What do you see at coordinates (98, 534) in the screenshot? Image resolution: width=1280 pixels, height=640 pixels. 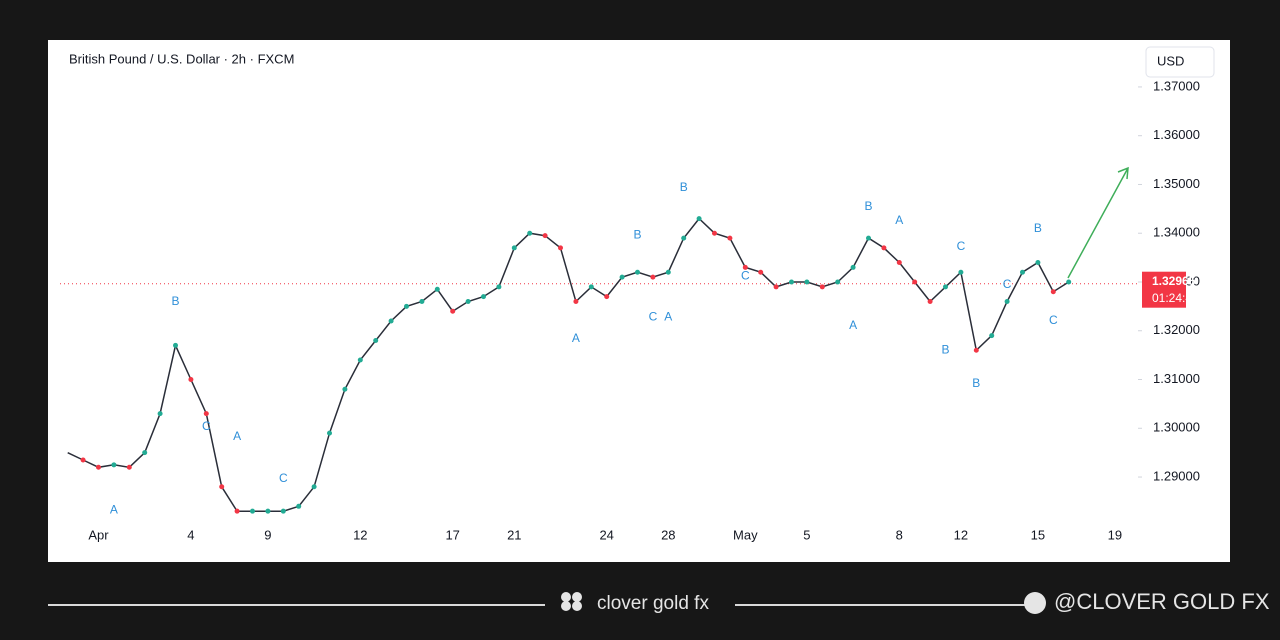 I see `x-tick-label: Apr` at bounding box center [98, 534].